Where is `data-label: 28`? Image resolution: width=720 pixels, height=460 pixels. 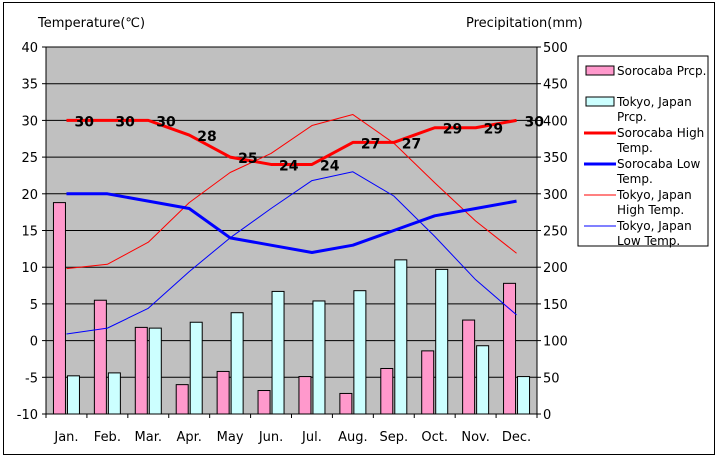
data-label: 28 is located at coordinates (206, 137).